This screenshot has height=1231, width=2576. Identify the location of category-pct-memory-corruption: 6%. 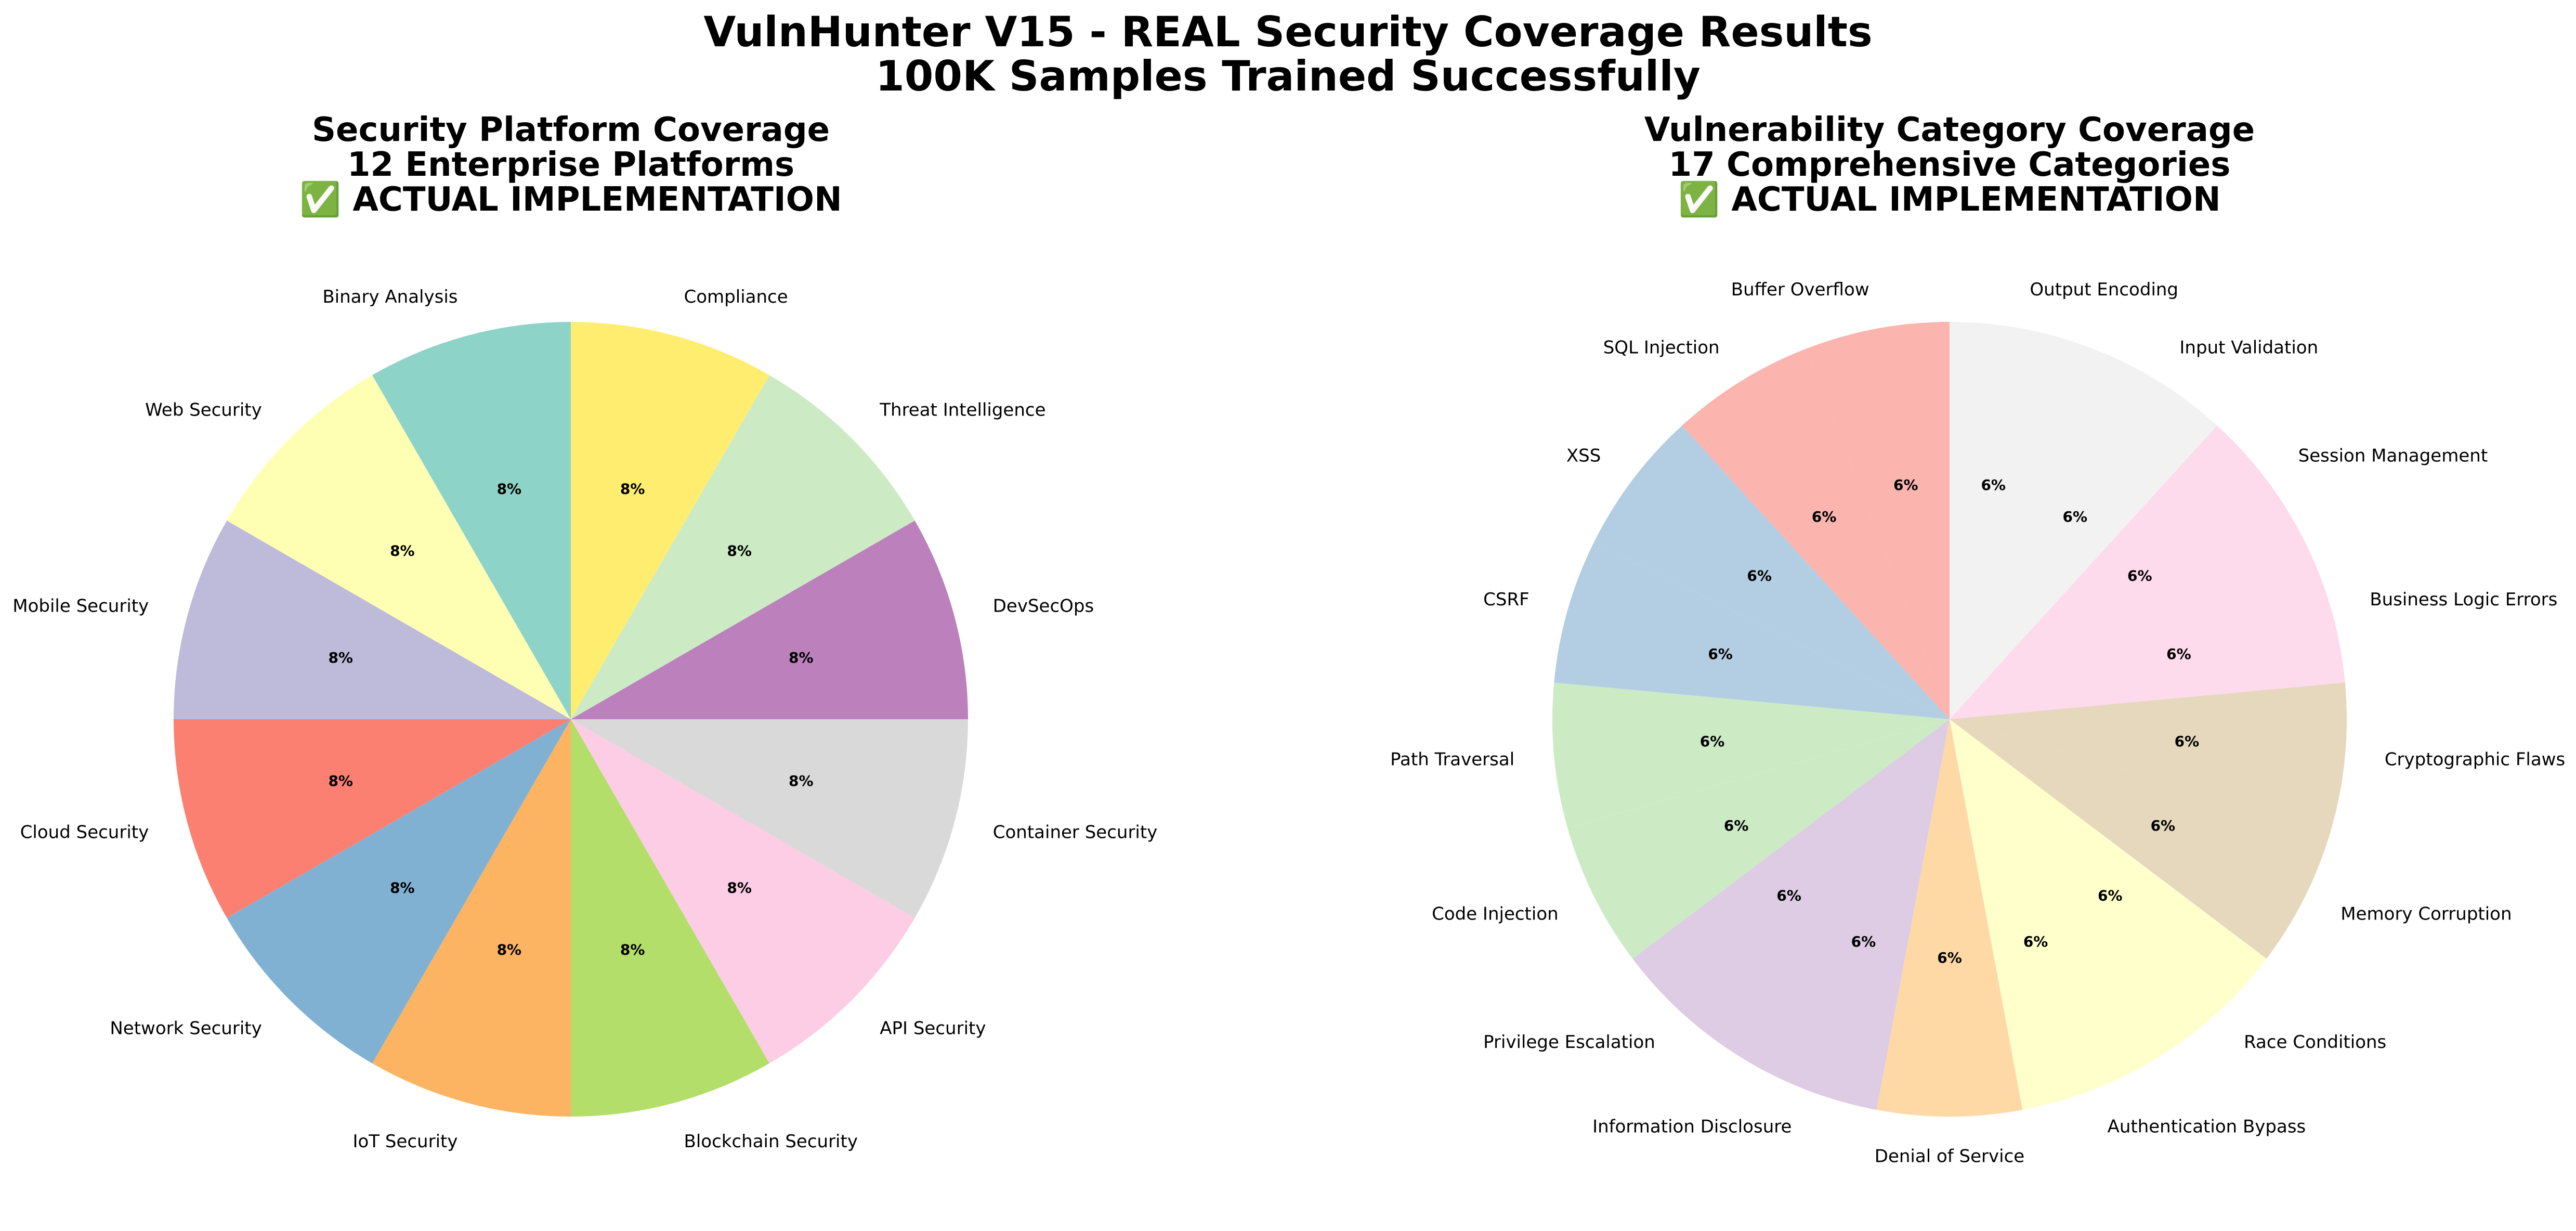
(2163, 826).